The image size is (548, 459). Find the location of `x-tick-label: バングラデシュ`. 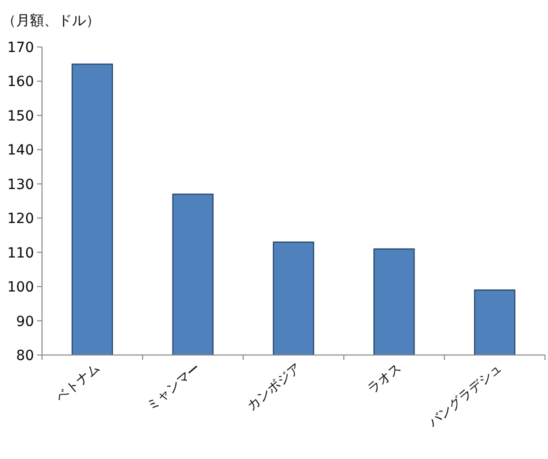

x-tick-label: バングラデシュ is located at coordinates (465, 396).